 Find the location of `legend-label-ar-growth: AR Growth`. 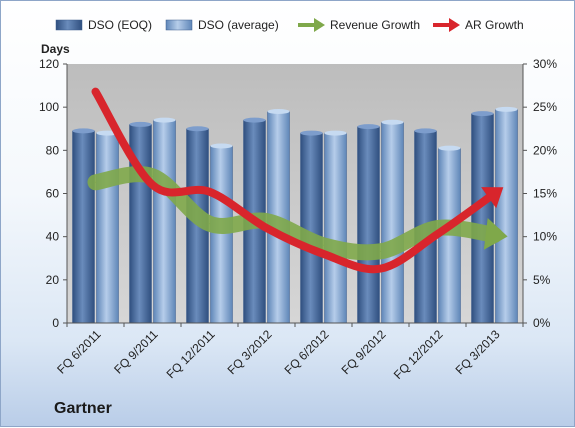

legend-label-ar-growth: AR Growth is located at coordinates (494, 25).